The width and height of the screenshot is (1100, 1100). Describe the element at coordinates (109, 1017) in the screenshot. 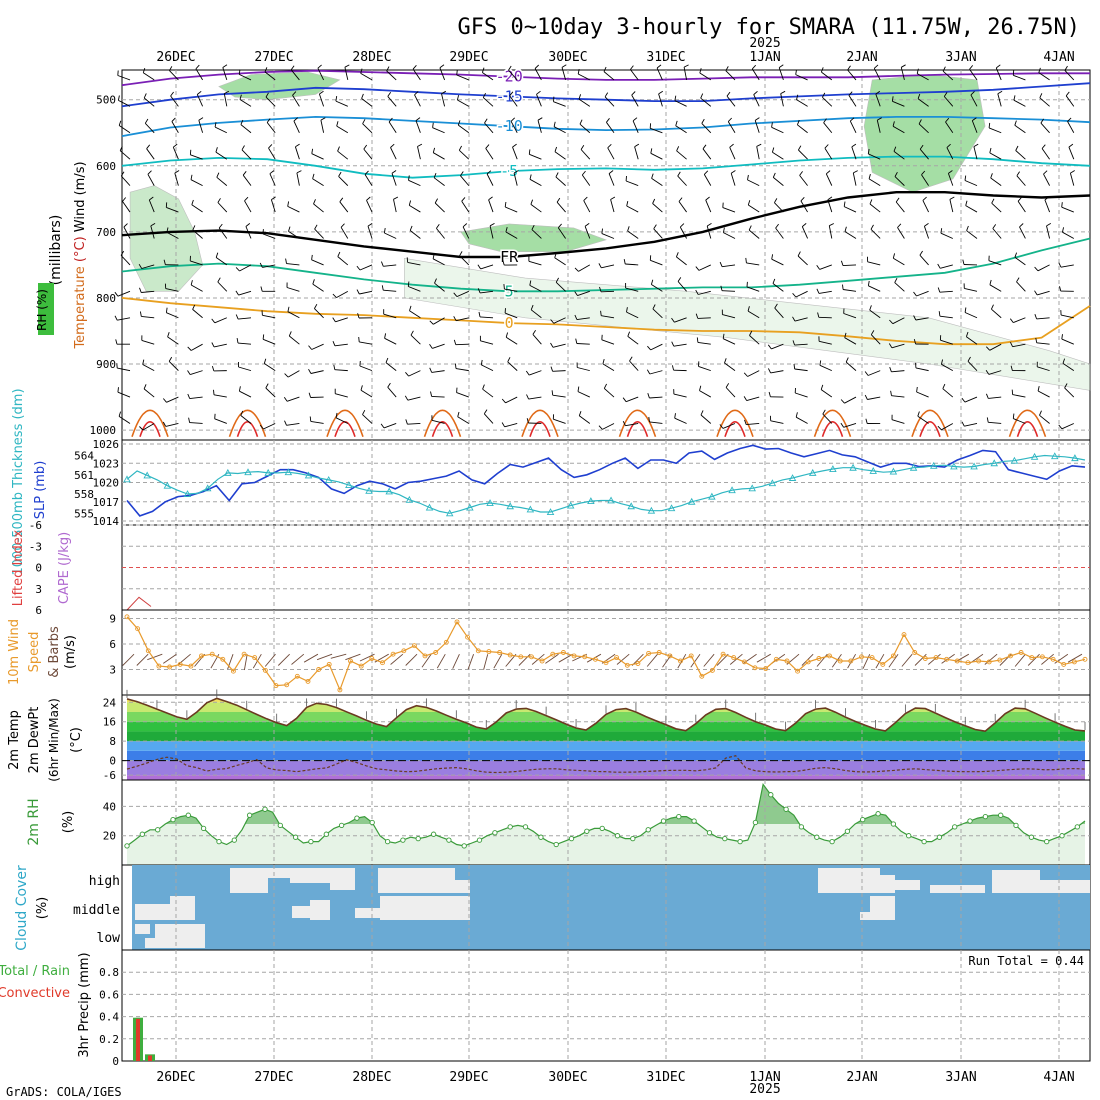

I see `precip-tick-2: 0.4` at that location.